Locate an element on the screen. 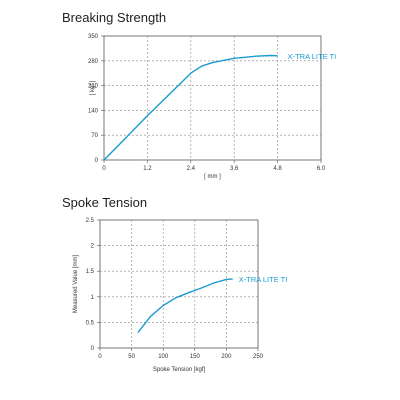  y-tick-label: 2.5 is located at coordinates (90, 221).